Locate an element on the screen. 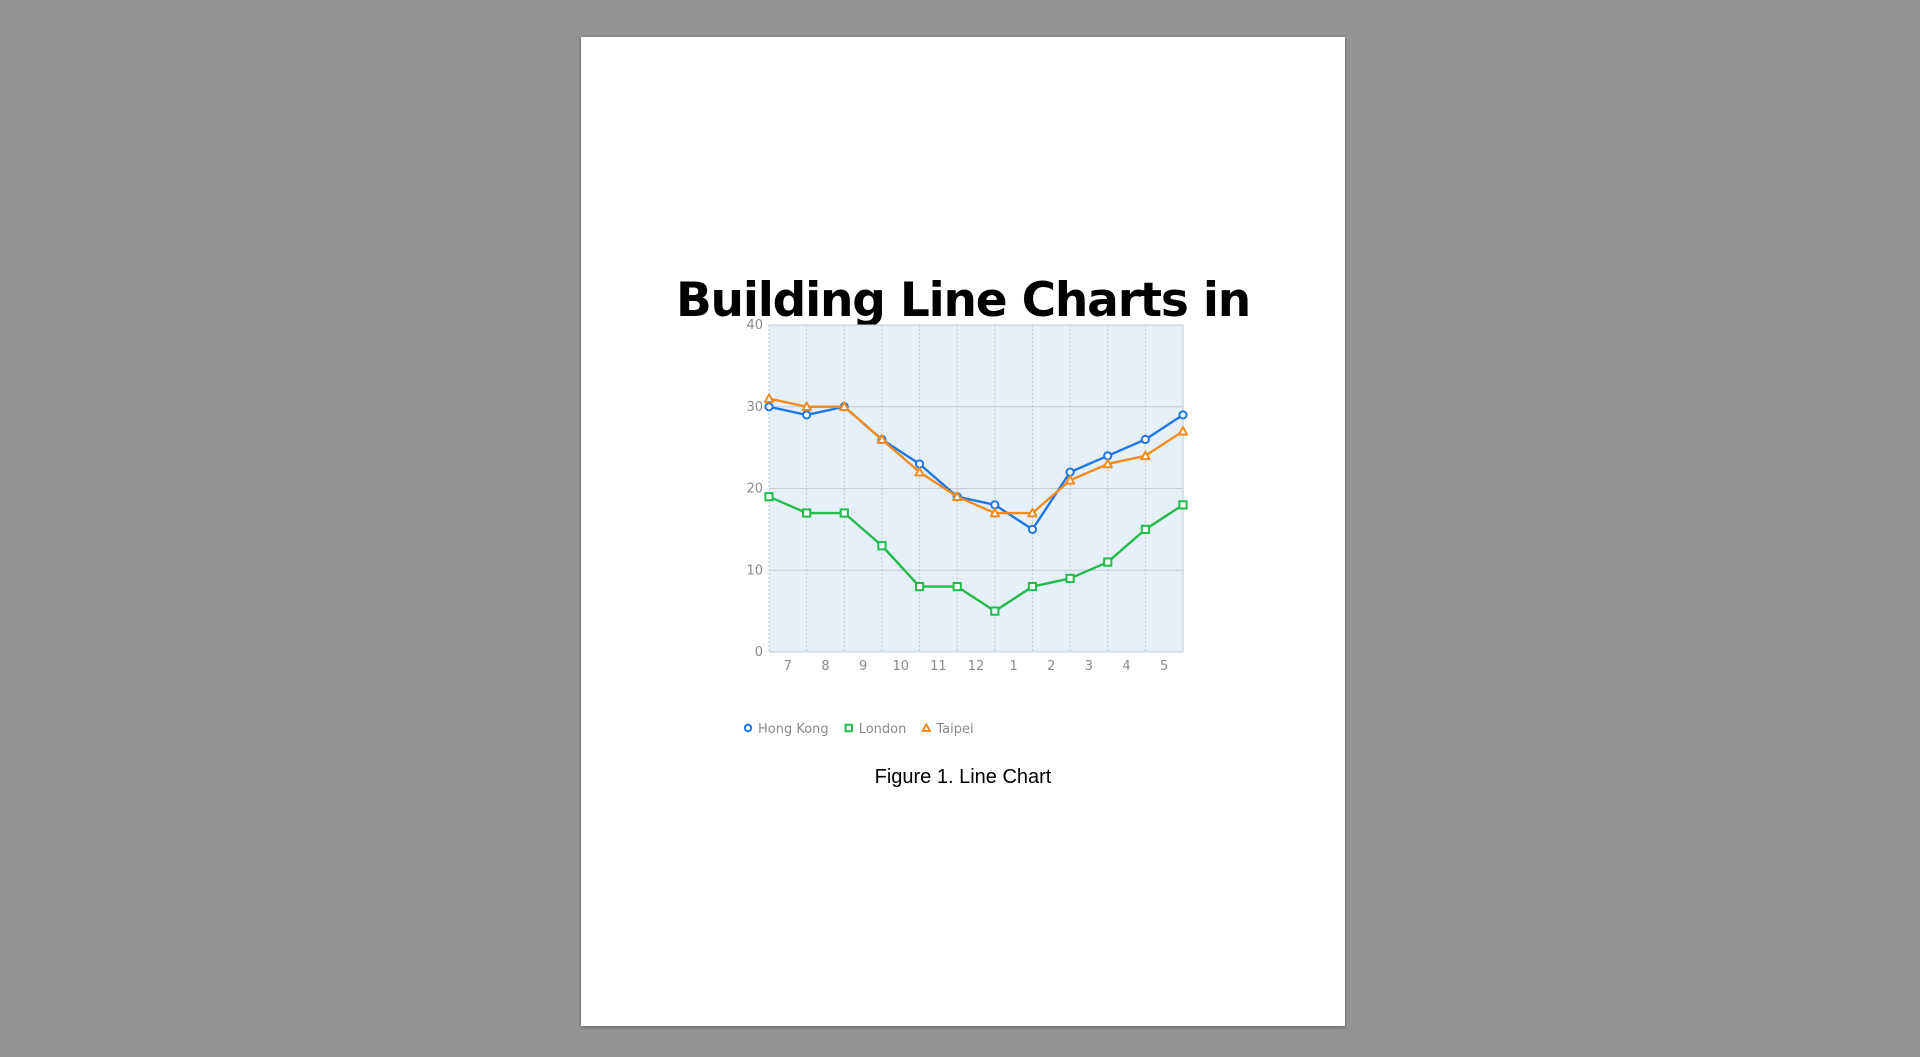  series-line-london is located at coordinates (976, 554).